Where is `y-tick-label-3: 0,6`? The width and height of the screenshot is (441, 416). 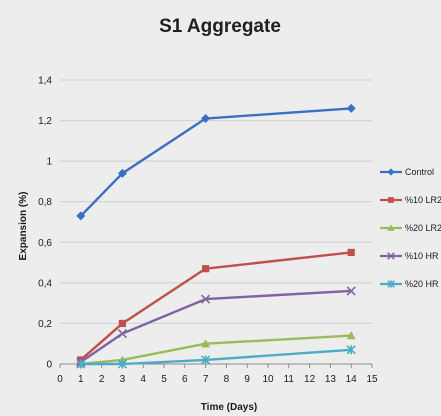 y-tick-label-3: 0,6 is located at coordinates (45, 243).